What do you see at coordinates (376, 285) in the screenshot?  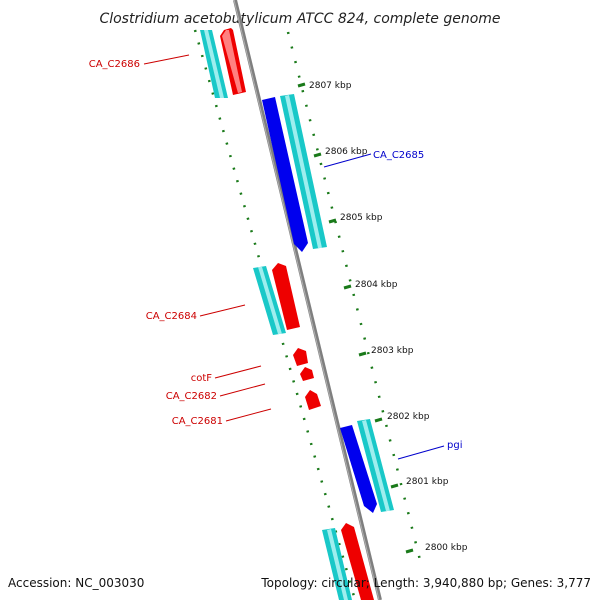 I see `tick-label-2804: 2804 kbp` at bounding box center [376, 285].